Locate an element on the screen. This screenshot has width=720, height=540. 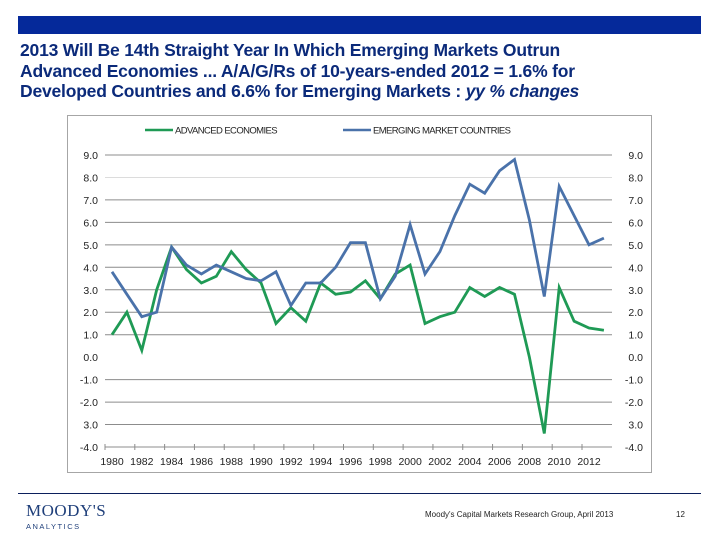
y-tick-label-left: 9.0 is located at coordinates (90, 156).